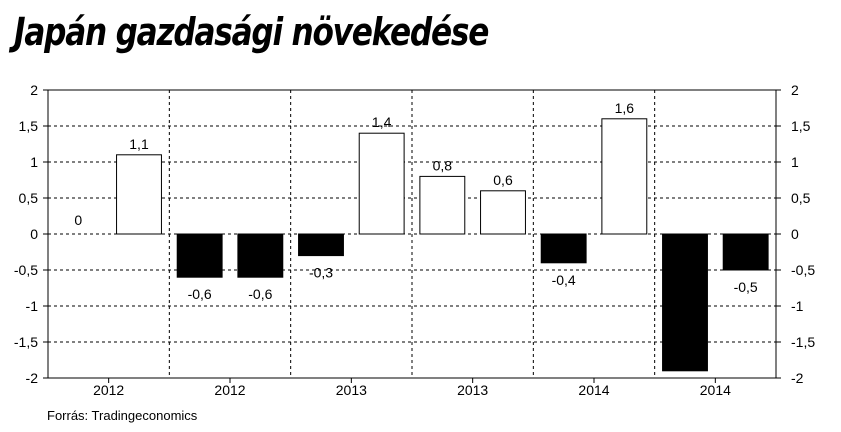 The height and width of the screenshot is (432, 841). What do you see at coordinates (29, 126) in the screenshot?
I see `y-tick-label-left: 1,5` at bounding box center [29, 126].